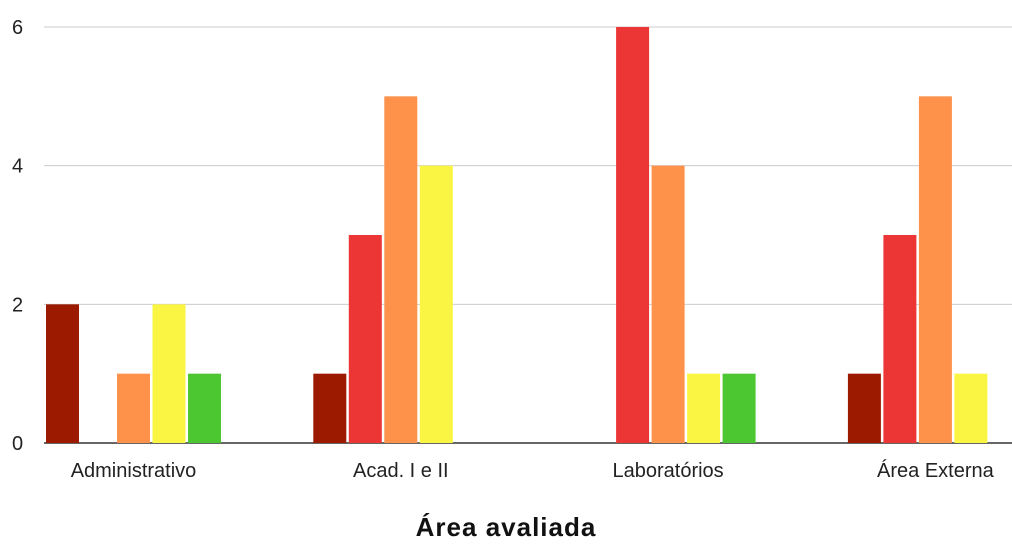  Describe the element at coordinates (134, 471) in the screenshot. I see `category-label: Administrativo` at that location.